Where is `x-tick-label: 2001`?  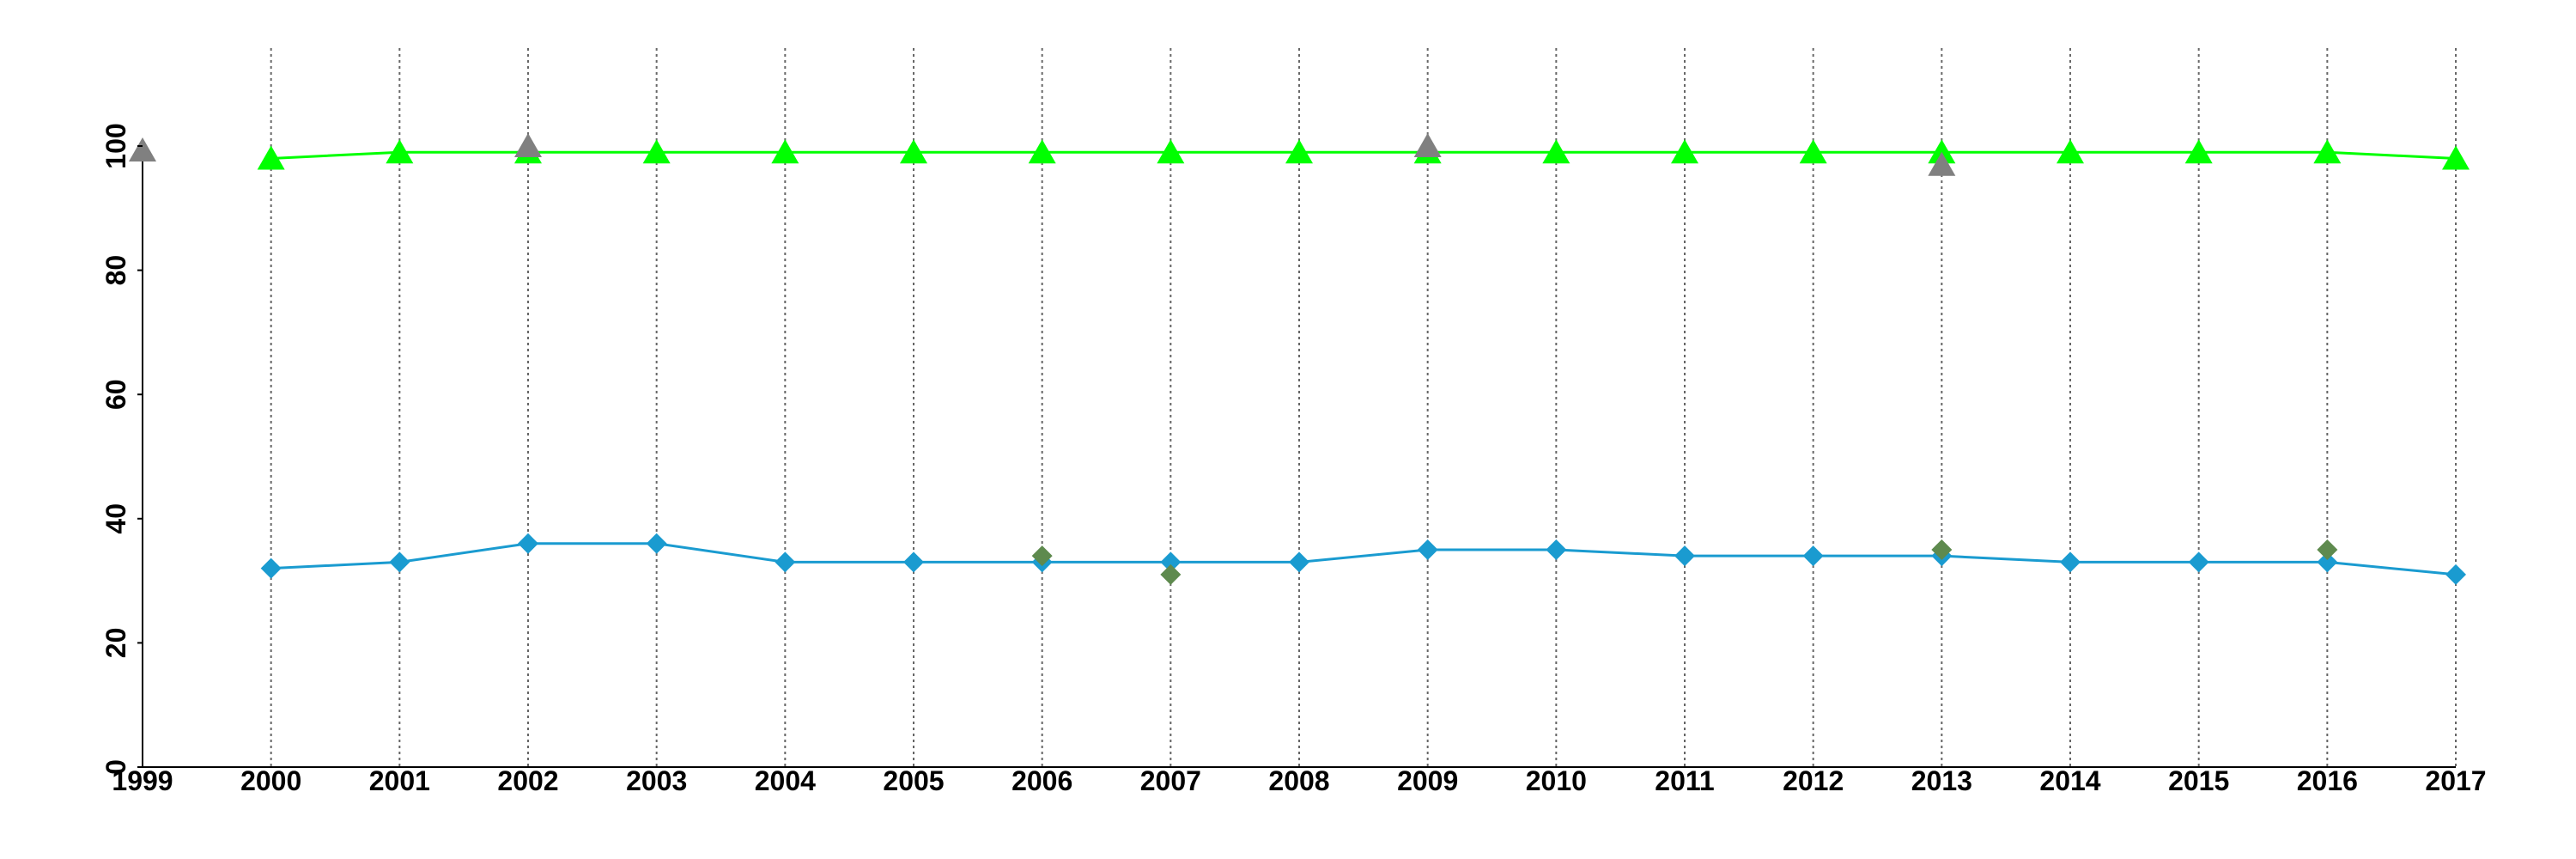 x-tick-label: 2001 is located at coordinates (399, 781).